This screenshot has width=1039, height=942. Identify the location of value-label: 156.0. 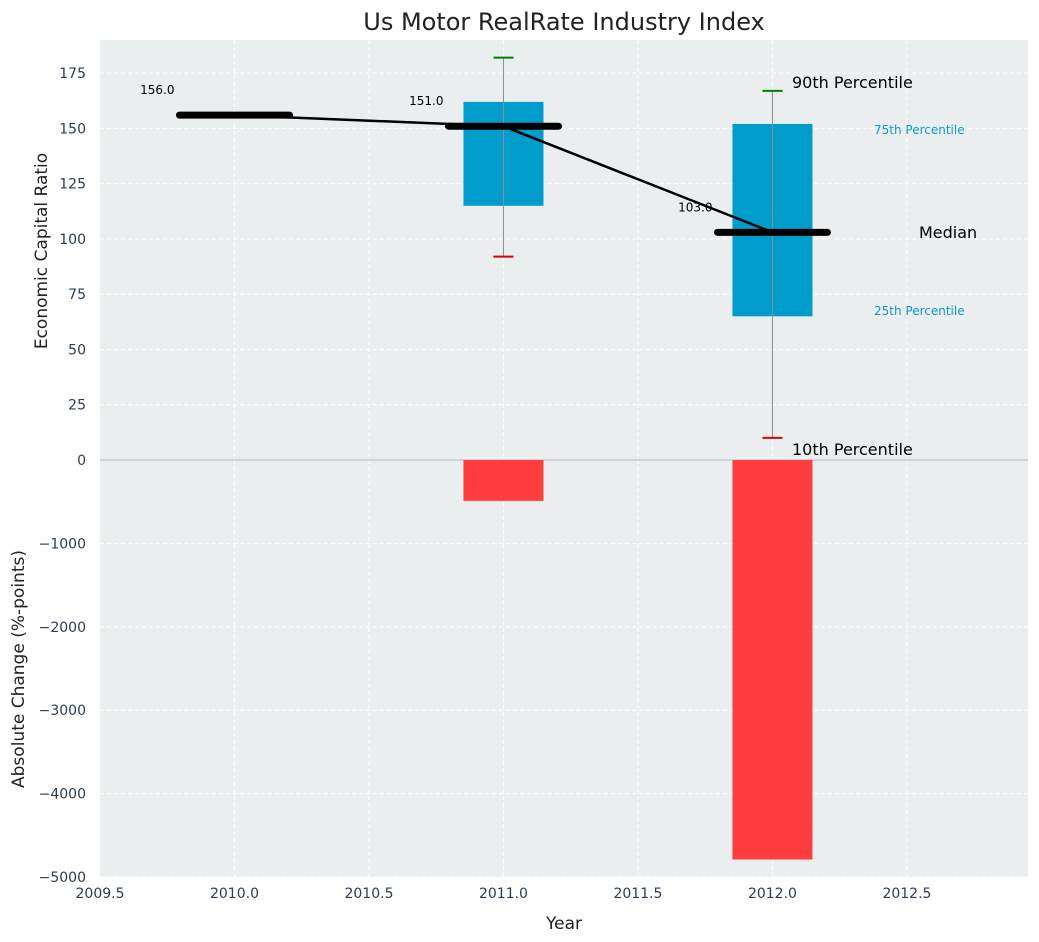
(157, 90).